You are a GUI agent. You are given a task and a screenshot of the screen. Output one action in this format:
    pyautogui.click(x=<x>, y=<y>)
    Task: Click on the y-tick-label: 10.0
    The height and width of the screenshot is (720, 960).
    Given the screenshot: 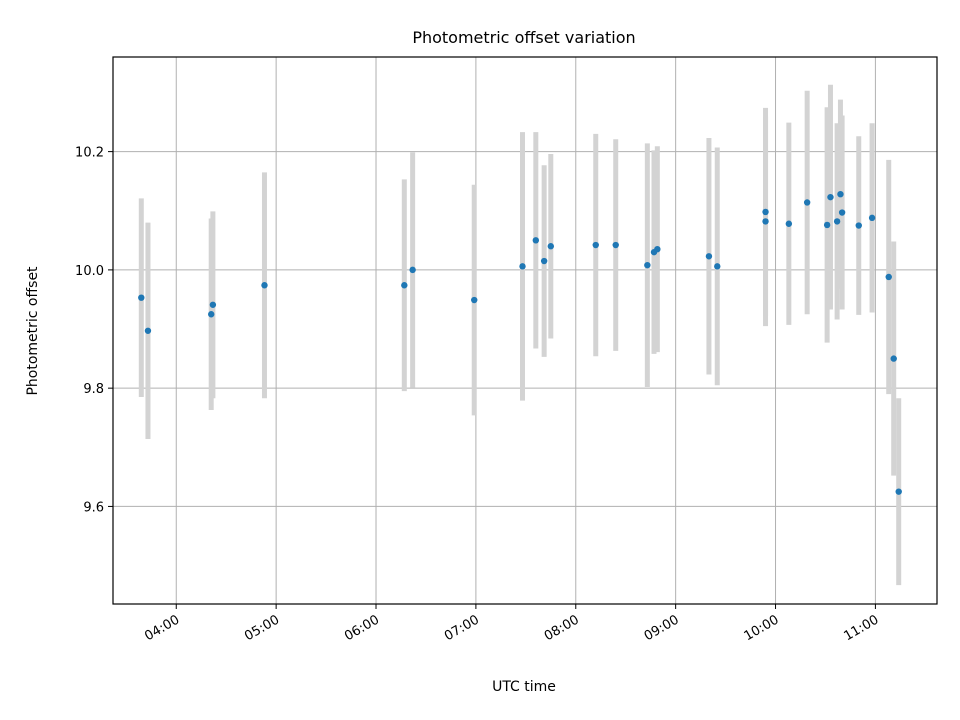 What is the action you would take?
    pyautogui.click(x=89, y=271)
    